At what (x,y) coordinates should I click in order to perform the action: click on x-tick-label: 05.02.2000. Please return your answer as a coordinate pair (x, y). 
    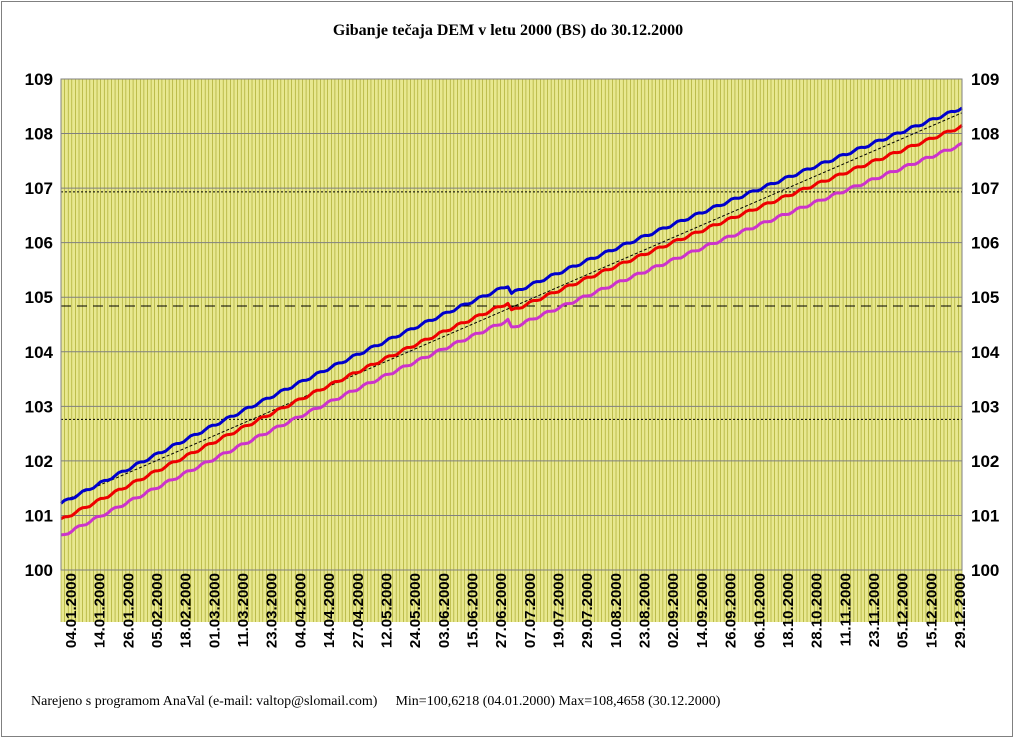
    Looking at the image, I should click on (157, 610).